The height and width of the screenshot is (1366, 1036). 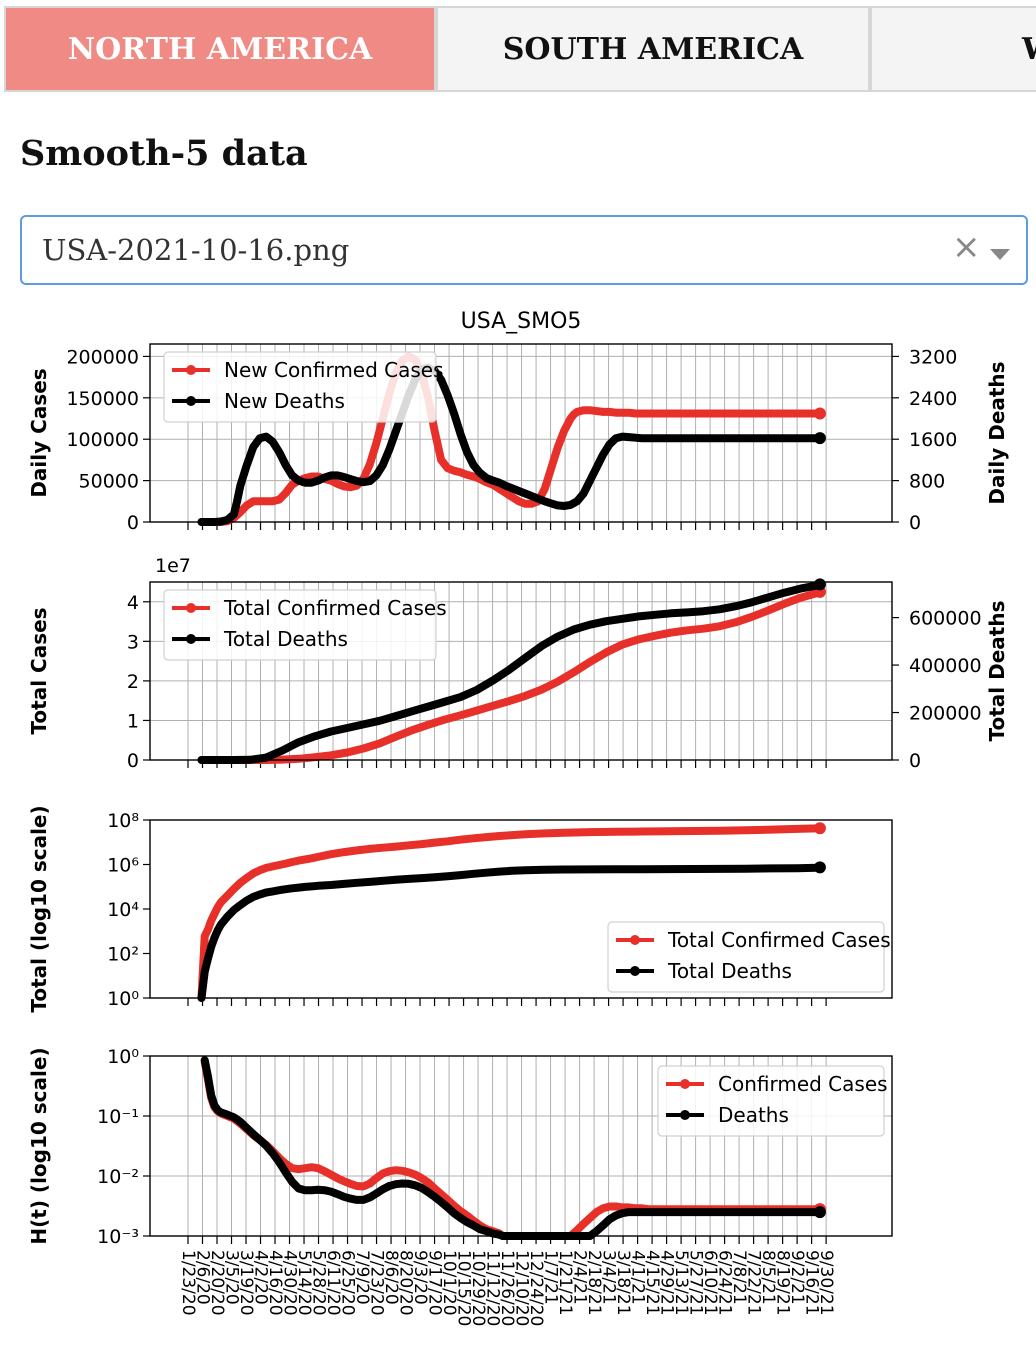 What do you see at coordinates (609, 1277) in the screenshot?
I see `x-tick-label: 3/4/21` at bounding box center [609, 1277].